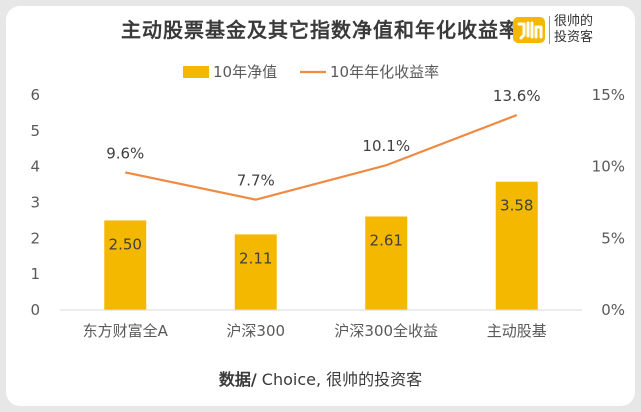 The width and height of the screenshot is (641, 412). What do you see at coordinates (256, 181) in the screenshot?
I see `line-value-label: 7.7%` at bounding box center [256, 181].